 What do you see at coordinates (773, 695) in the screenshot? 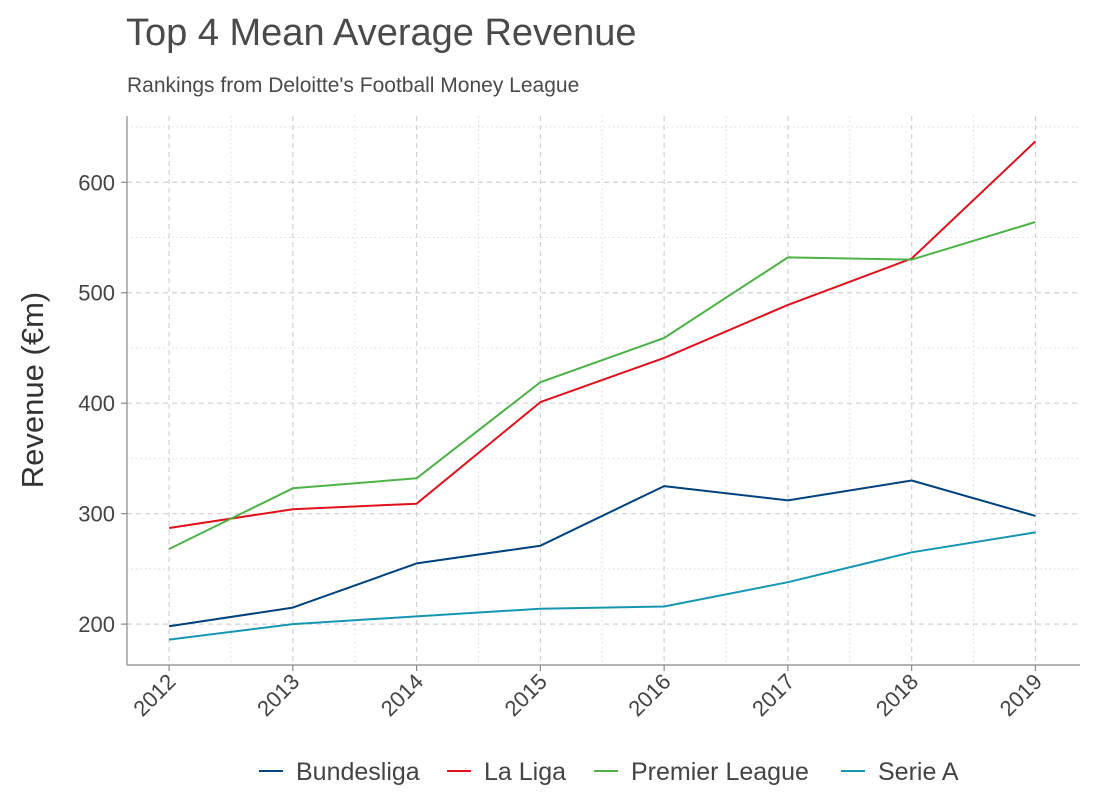
I see `x-tick-label: 2017` at bounding box center [773, 695].